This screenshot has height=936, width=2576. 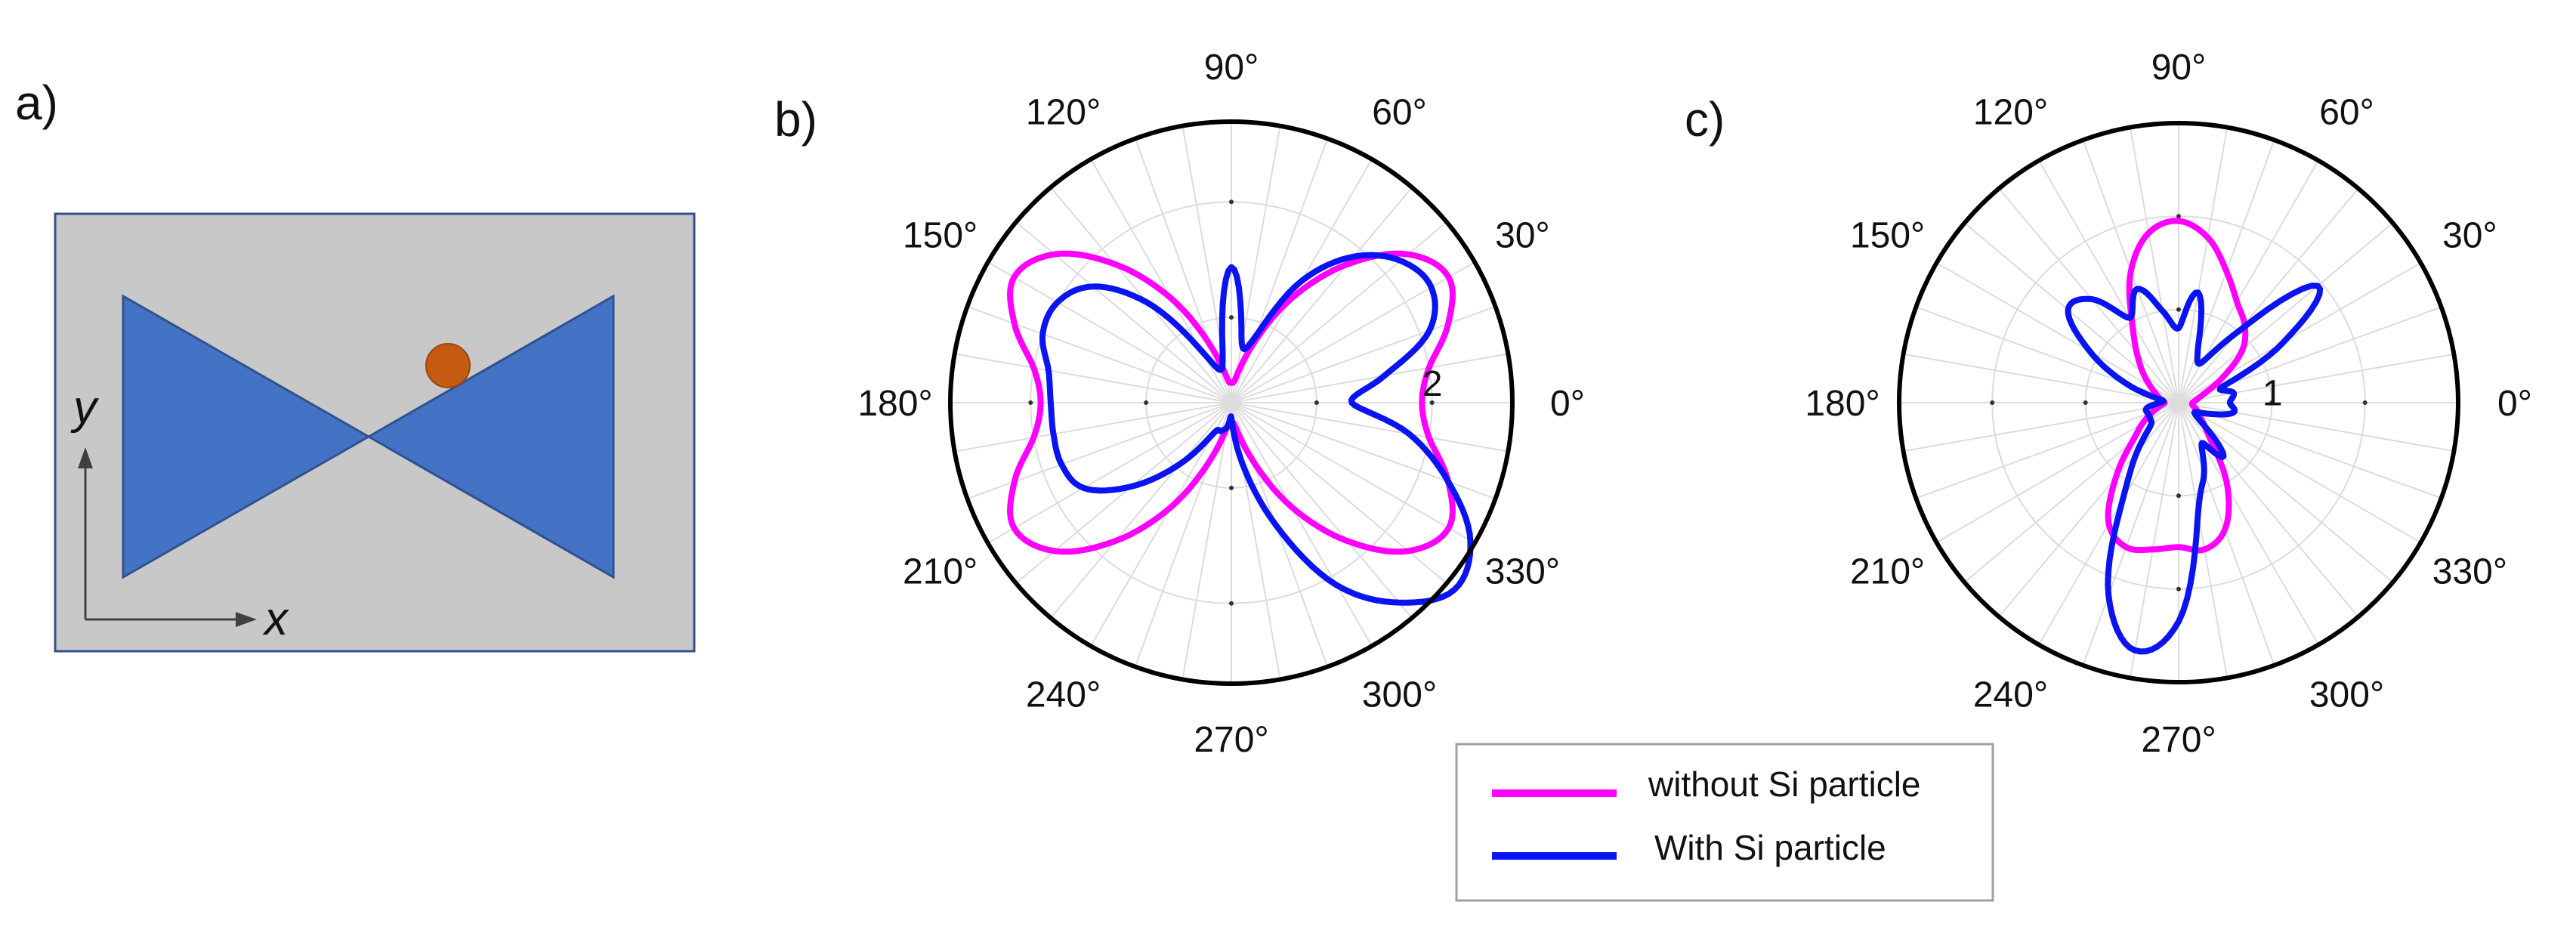 I want to click on y-axis-letter: y, so click(x=85, y=408).